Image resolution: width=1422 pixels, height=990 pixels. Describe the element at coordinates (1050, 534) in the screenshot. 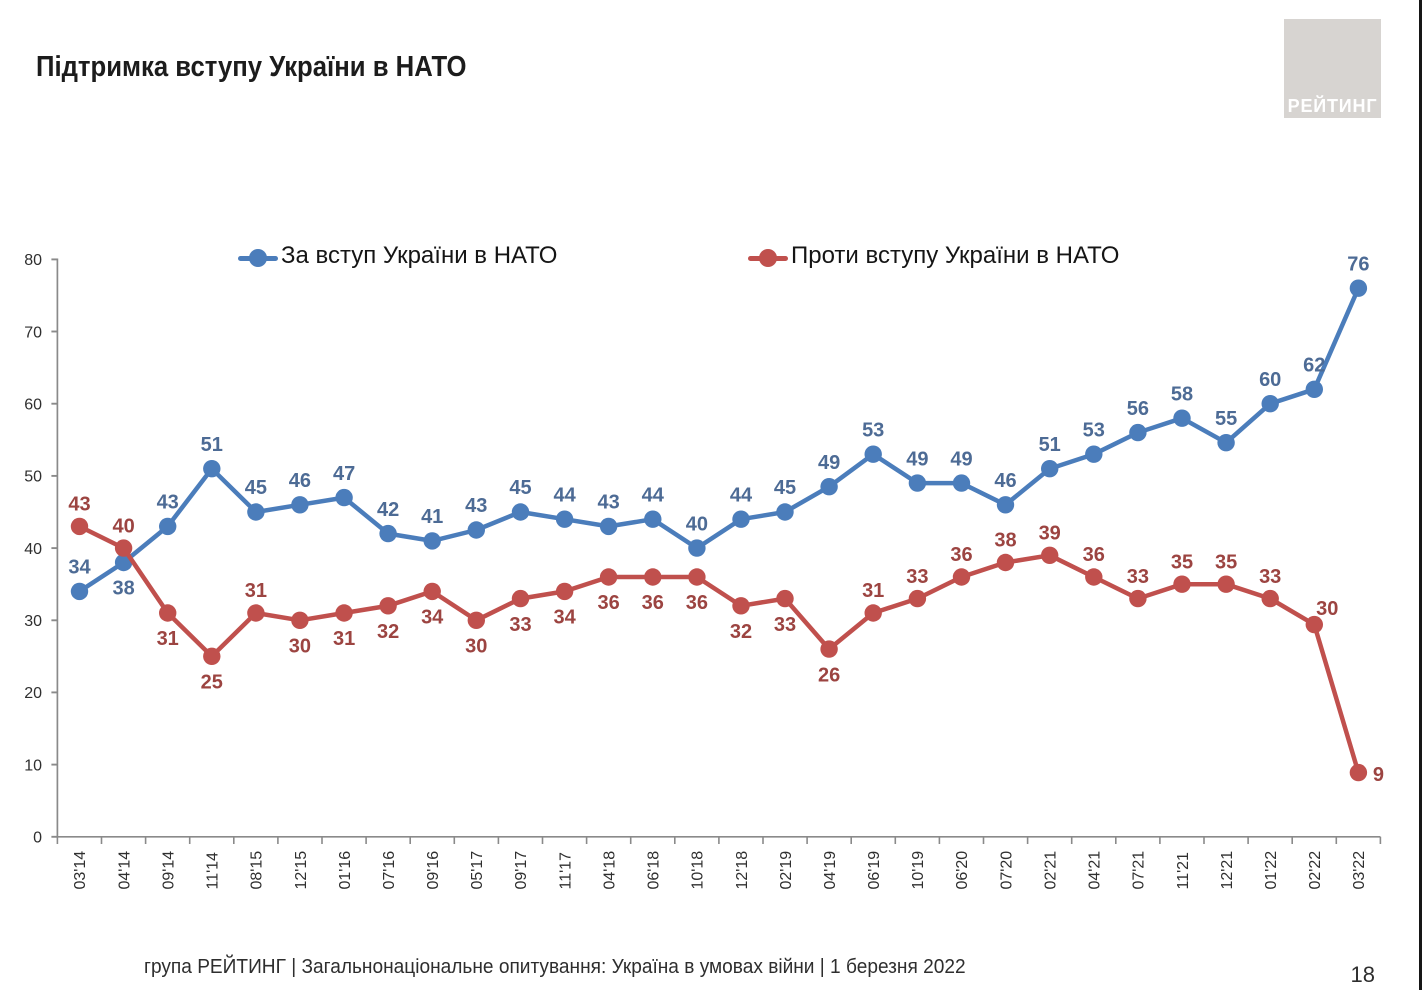

I see `svg-text: 39` at that location.